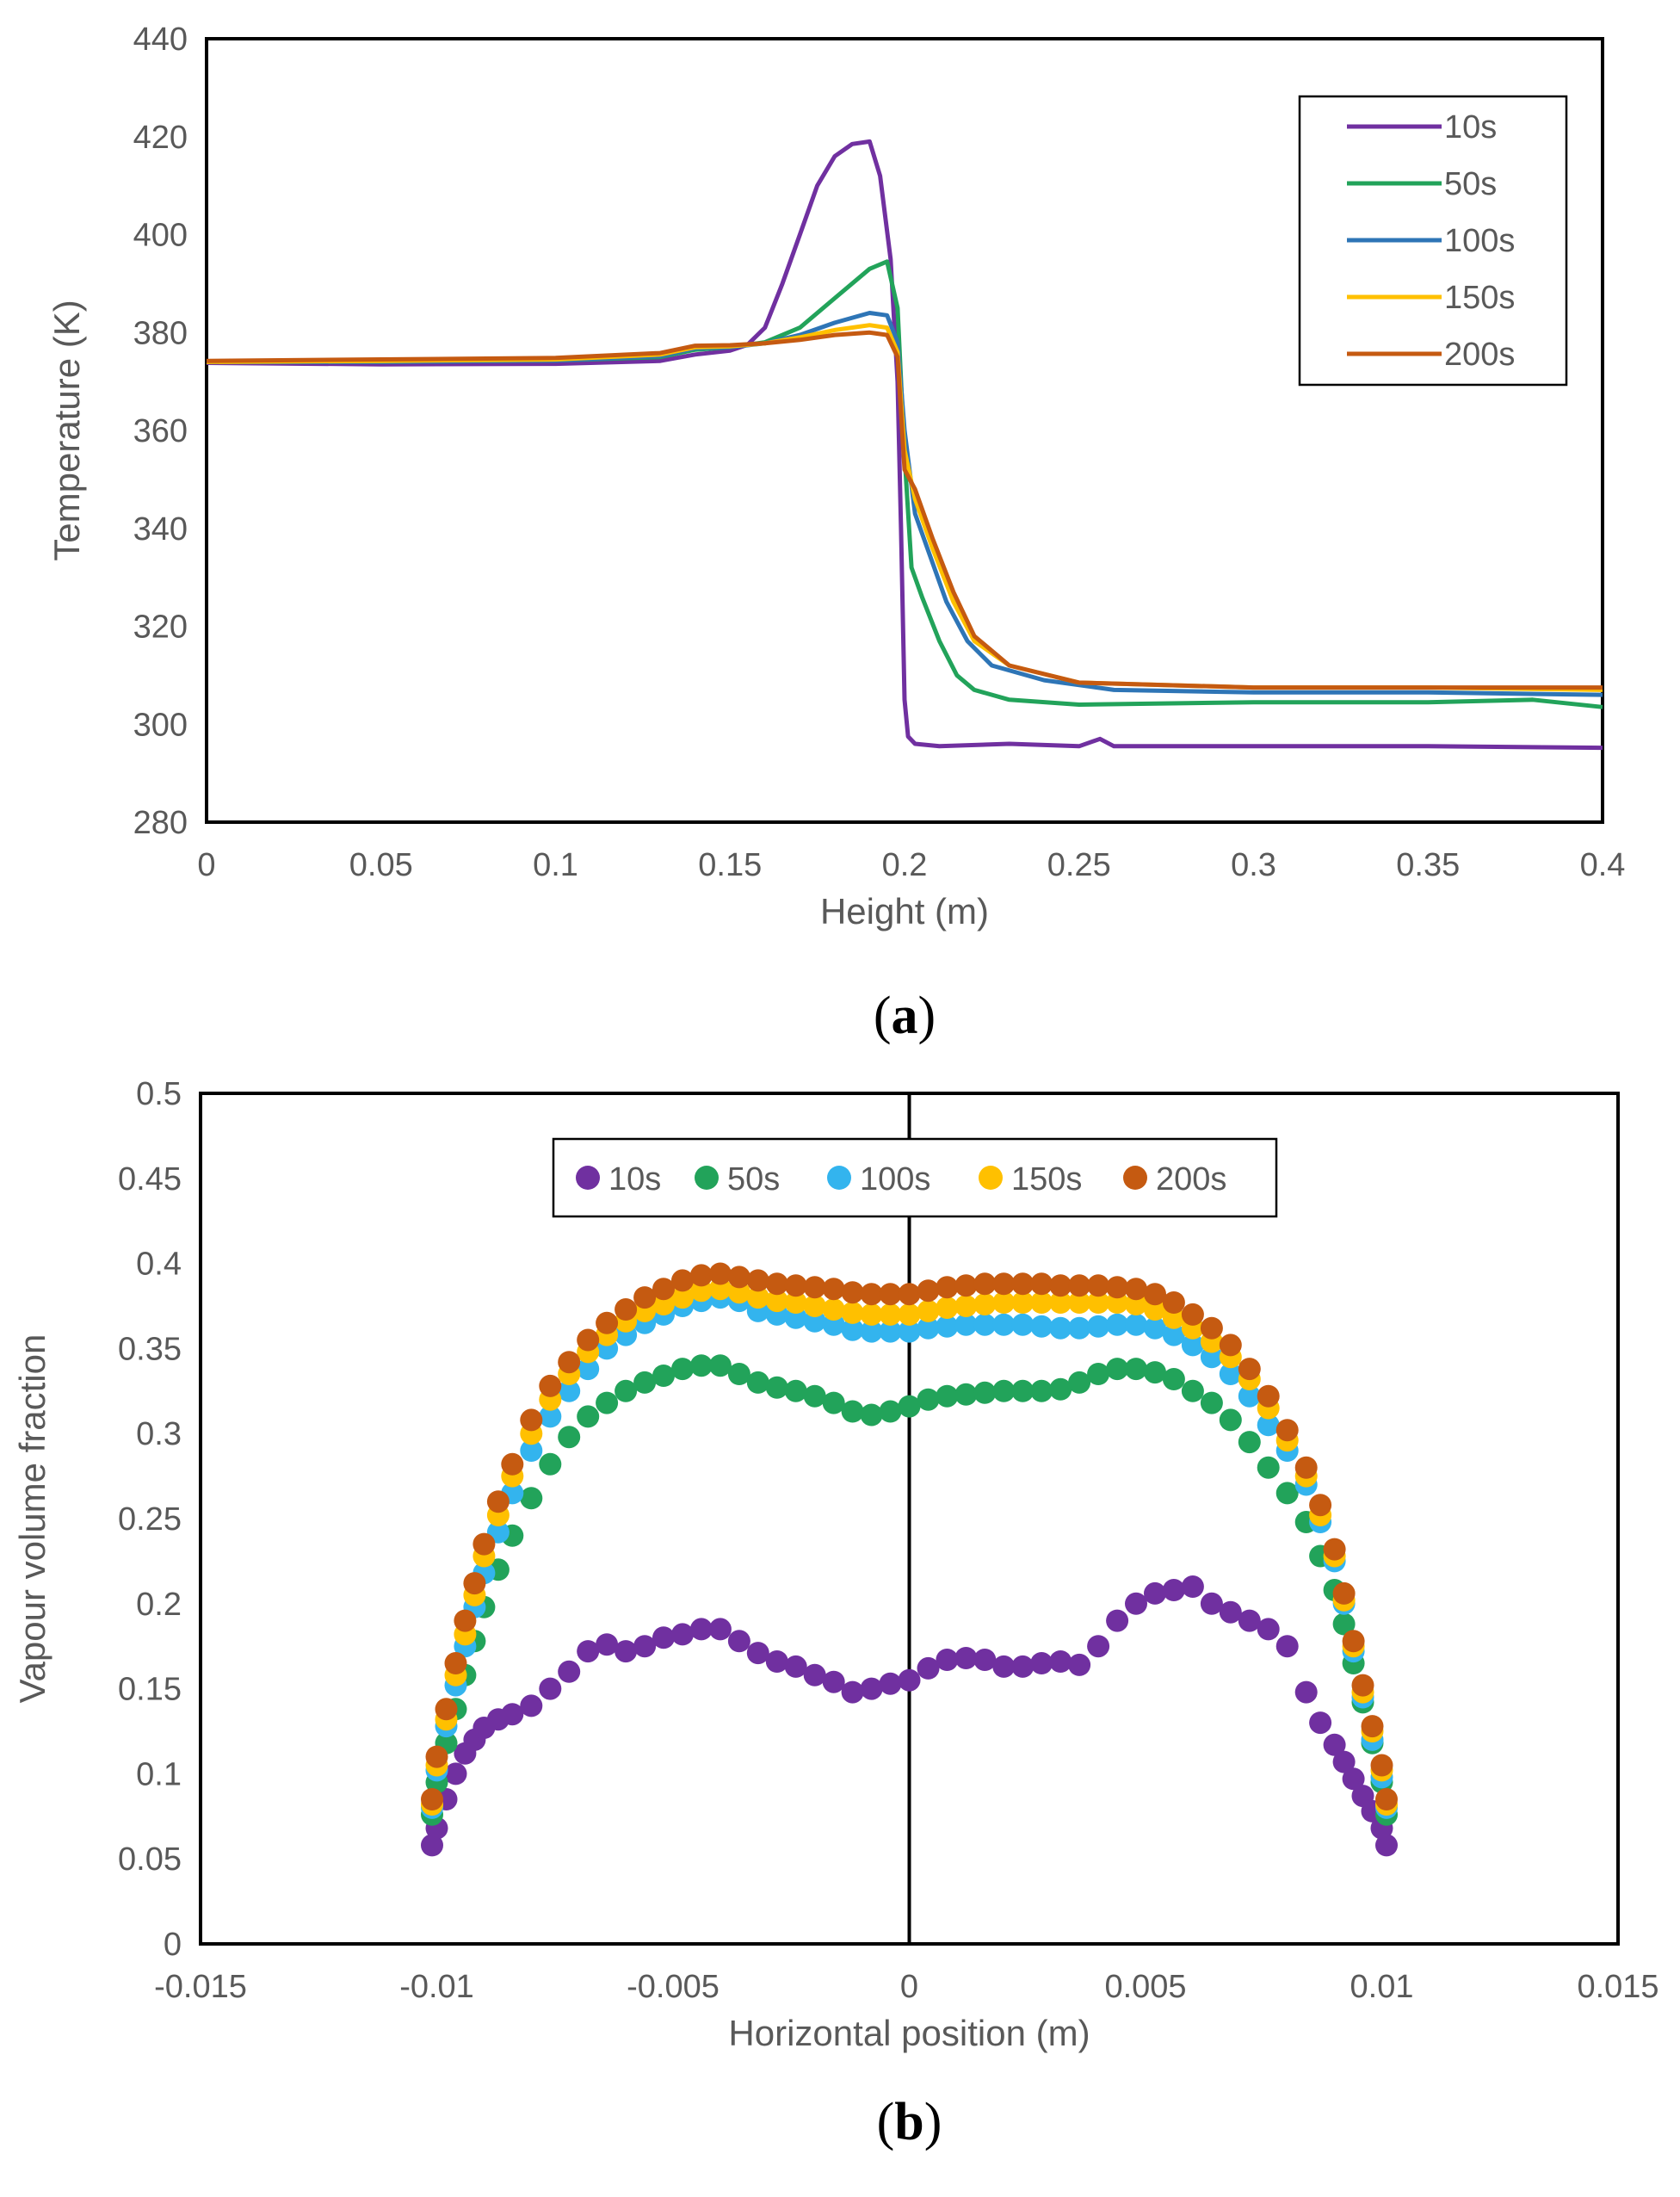 The width and height of the screenshot is (1680, 2197). Describe the element at coordinates (159, 1094) in the screenshot. I see `y-tick-label: 0.5` at that location.